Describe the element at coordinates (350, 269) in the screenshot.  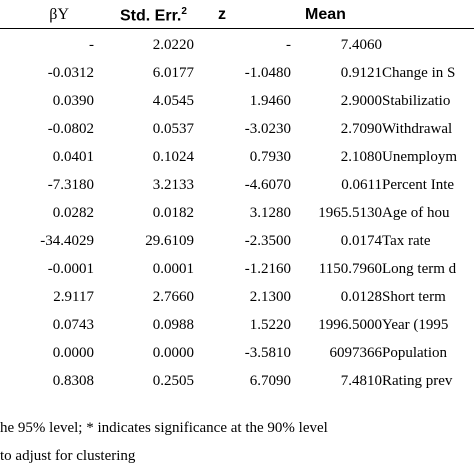
I see `cell-mean: 1150.7960` at that location.